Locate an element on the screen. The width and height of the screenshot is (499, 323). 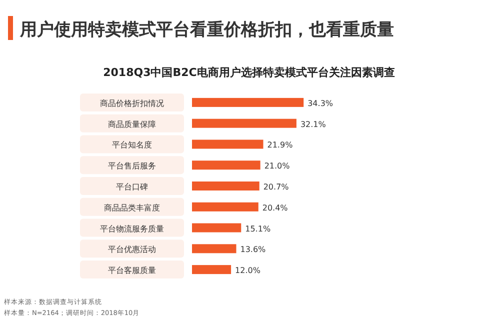
data-label: 21.0% is located at coordinates (277, 166).